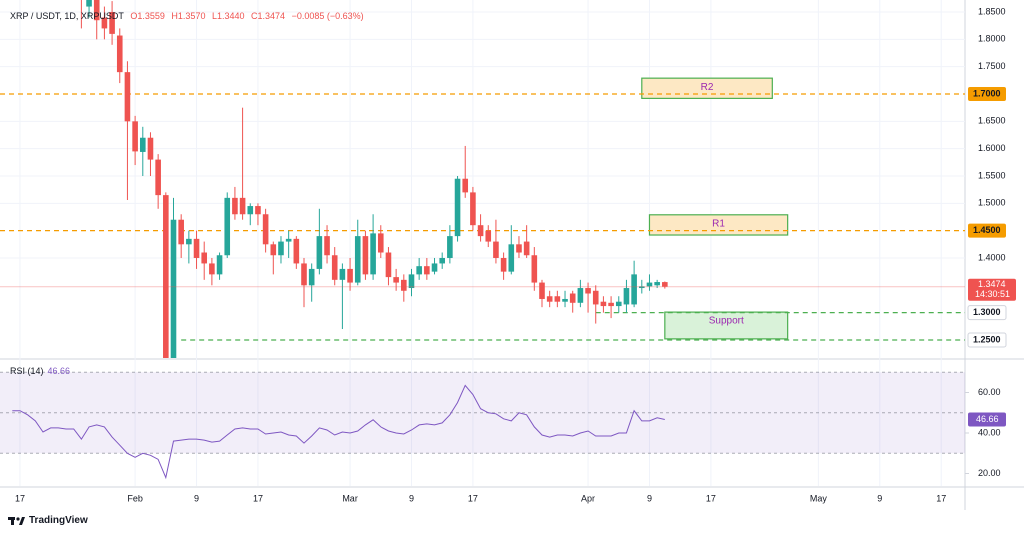  I want to click on last-price-bg, so click(992, 289).